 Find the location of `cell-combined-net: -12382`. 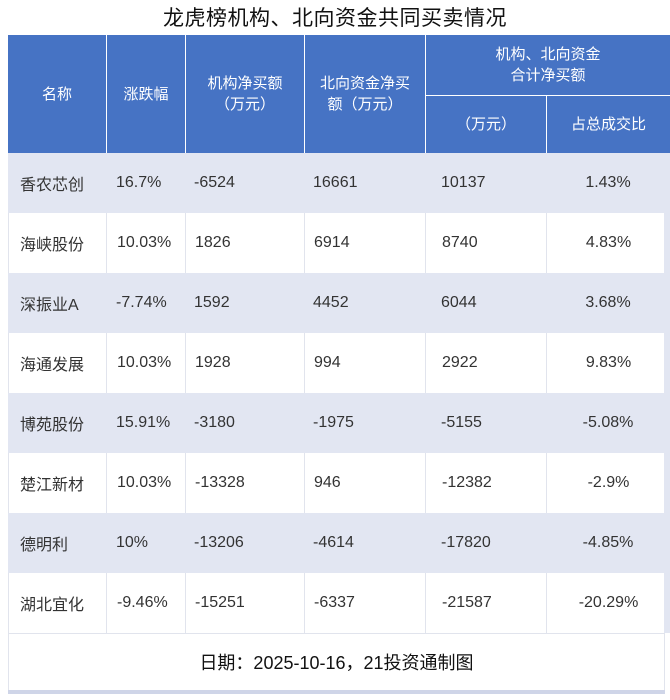

cell-combined-net: -12382 is located at coordinates (485, 483).